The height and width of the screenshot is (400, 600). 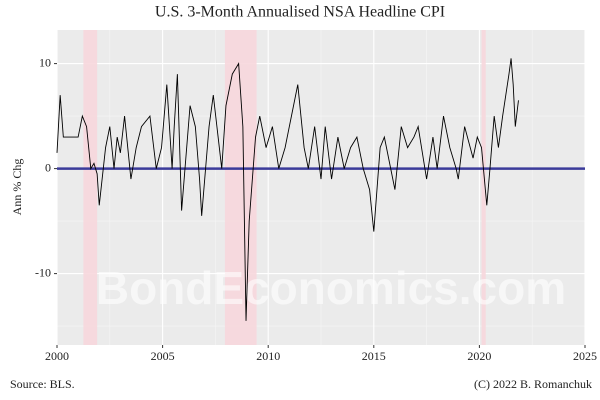 What do you see at coordinates (374, 356) in the screenshot?
I see `x-tick-label: 2015` at bounding box center [374, 356].